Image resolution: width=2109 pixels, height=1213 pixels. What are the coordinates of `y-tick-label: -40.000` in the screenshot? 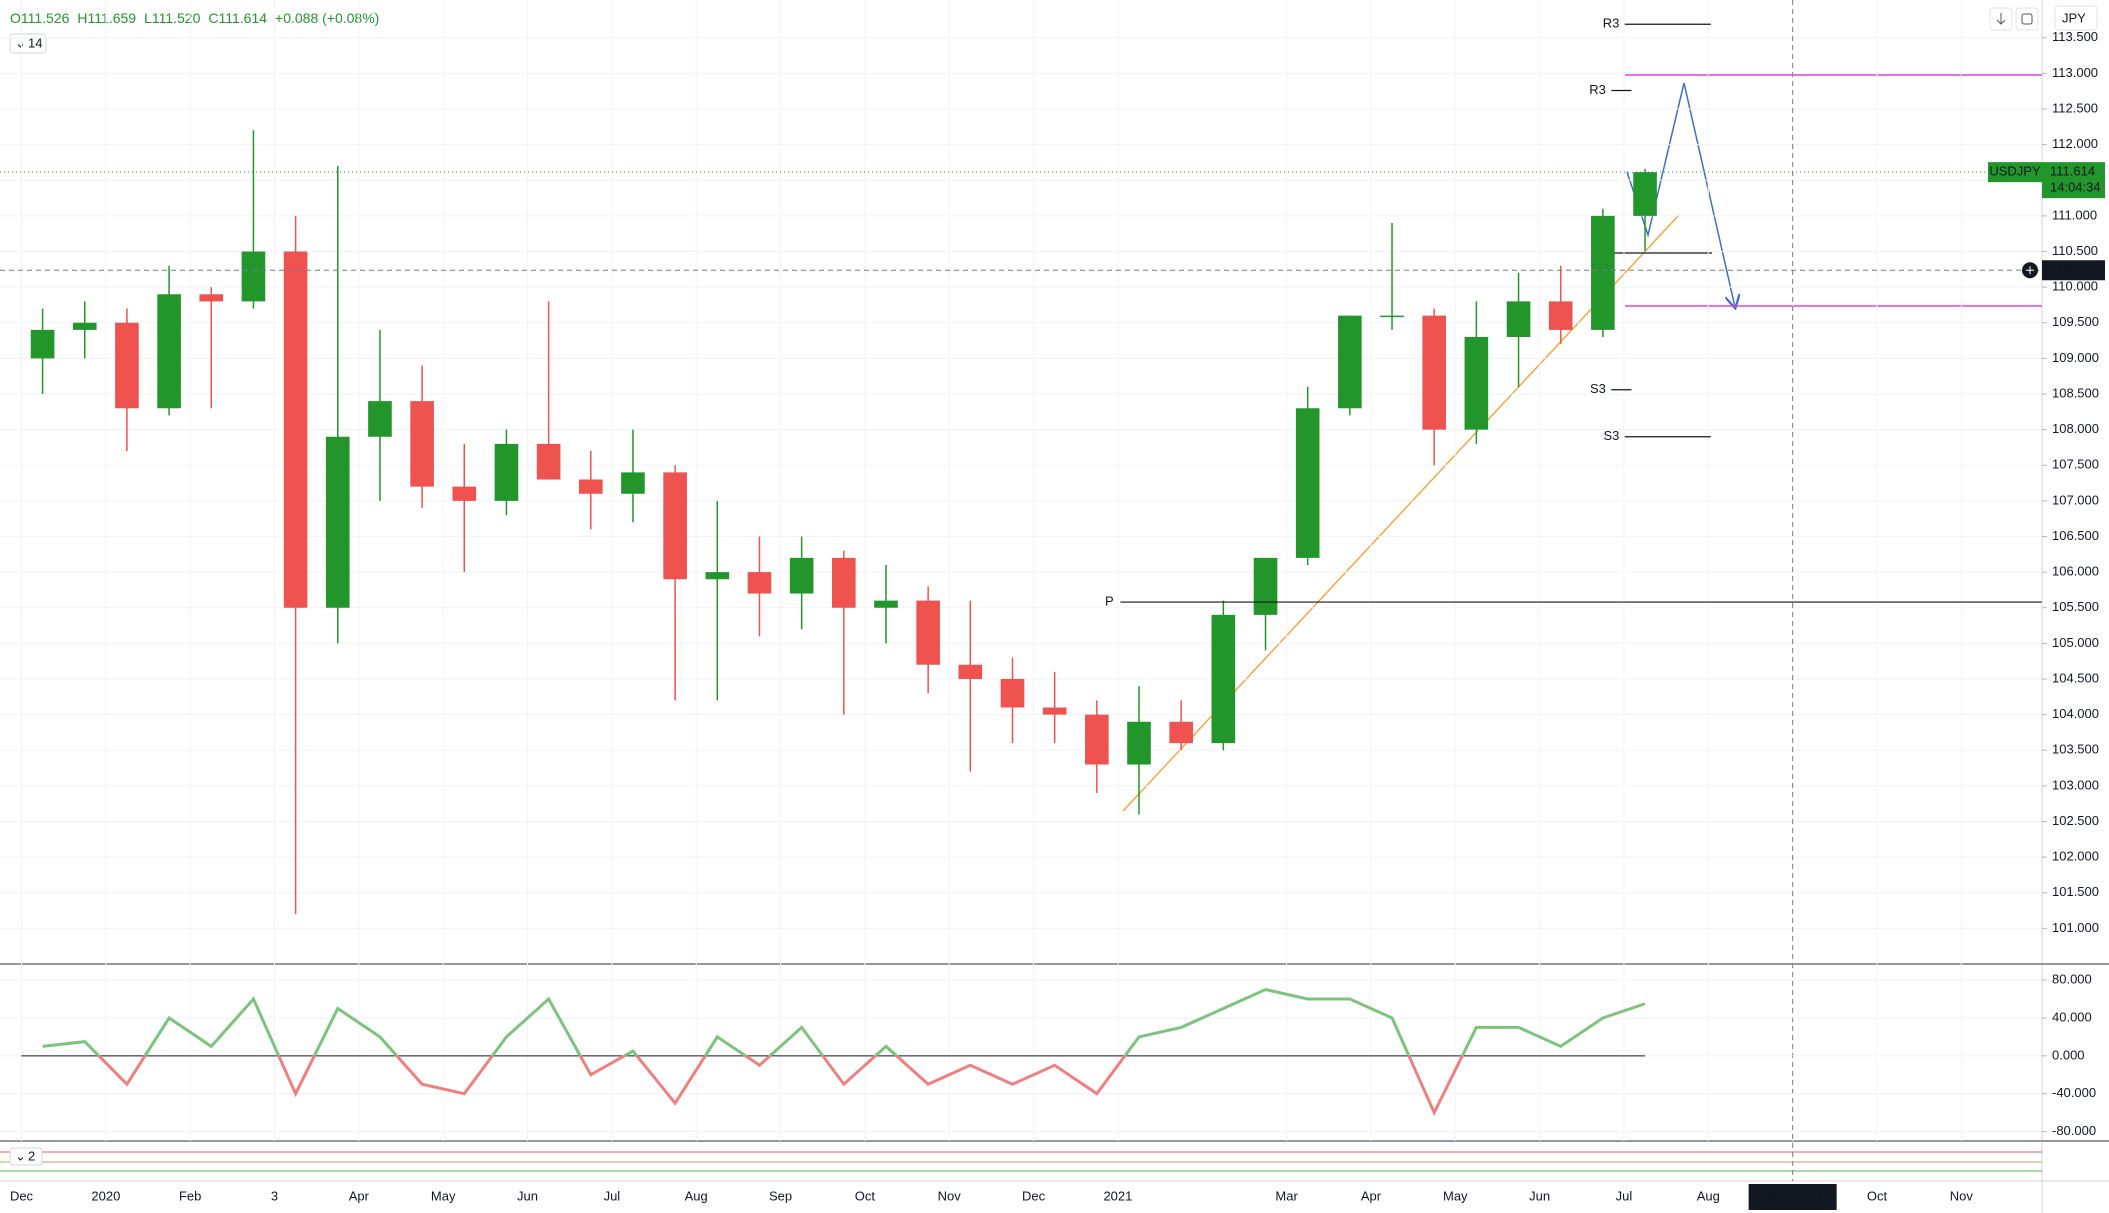 It's located at (2074, 1092).